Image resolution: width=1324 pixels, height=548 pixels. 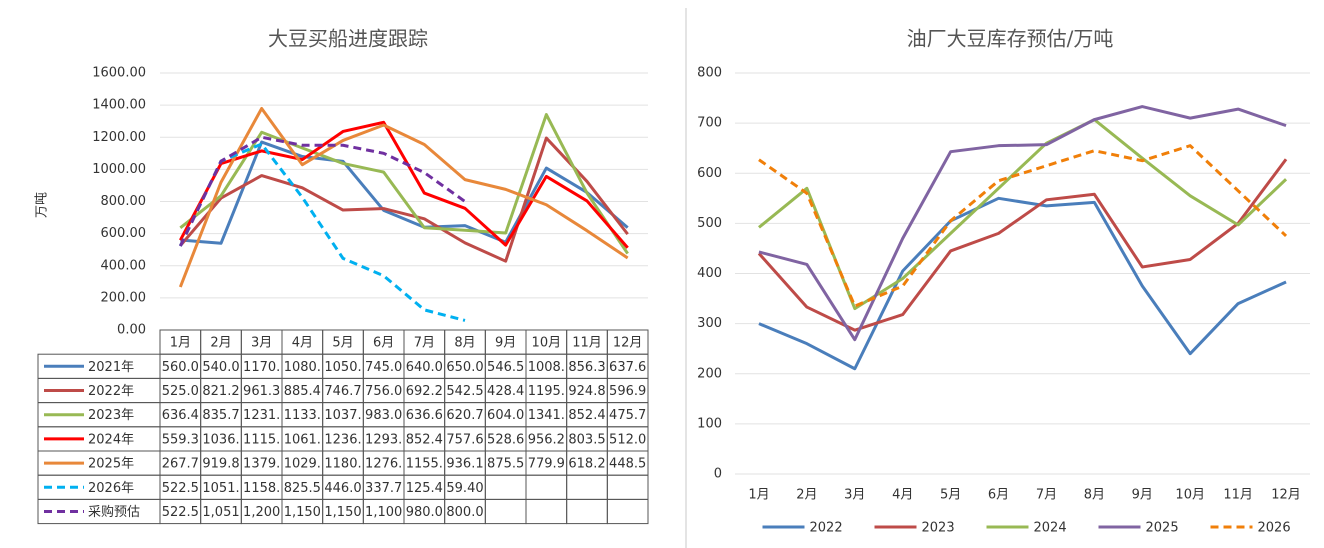 I want to click on table-value: 1158., so click(x=261, y=488).